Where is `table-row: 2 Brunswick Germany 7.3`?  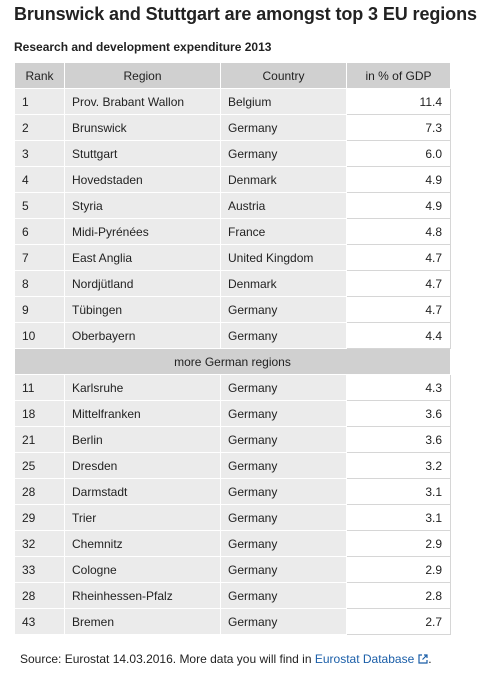 table-row: 2 Brunswick Germany 7.3 is located at coordinates (232, 127).